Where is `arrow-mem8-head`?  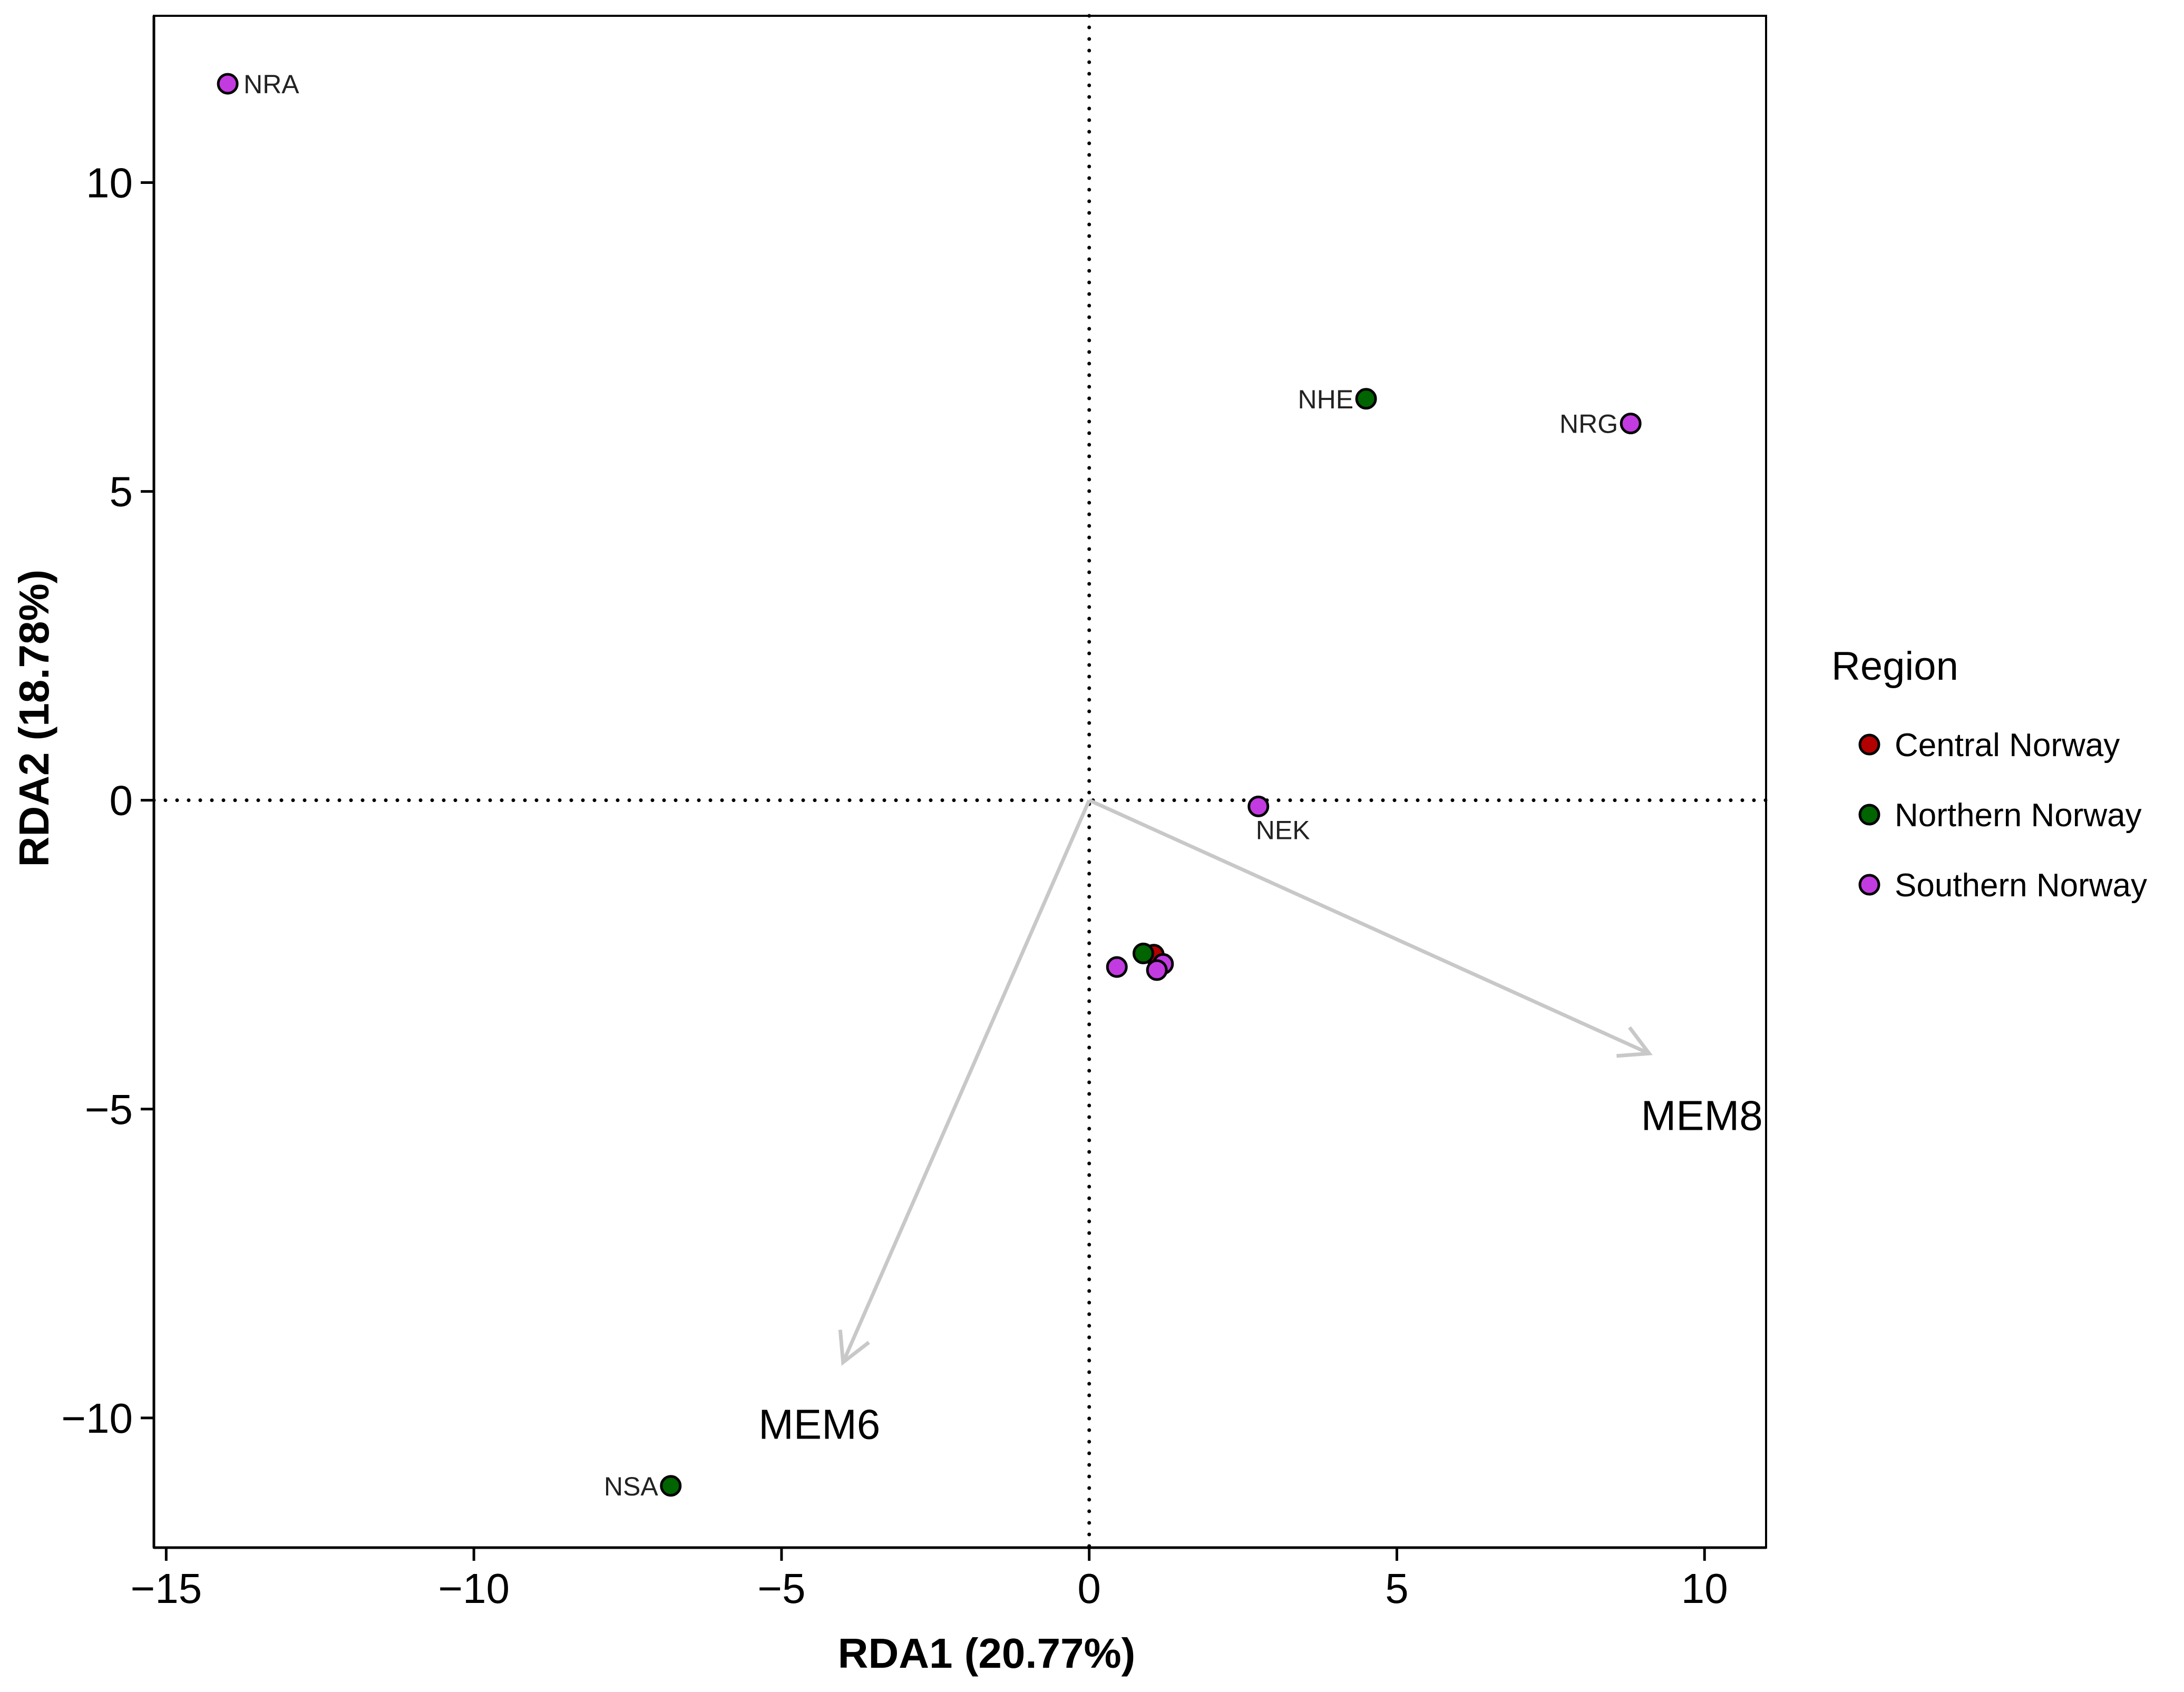 arrow-mem8-head is located at coordinates (1634, 1042).